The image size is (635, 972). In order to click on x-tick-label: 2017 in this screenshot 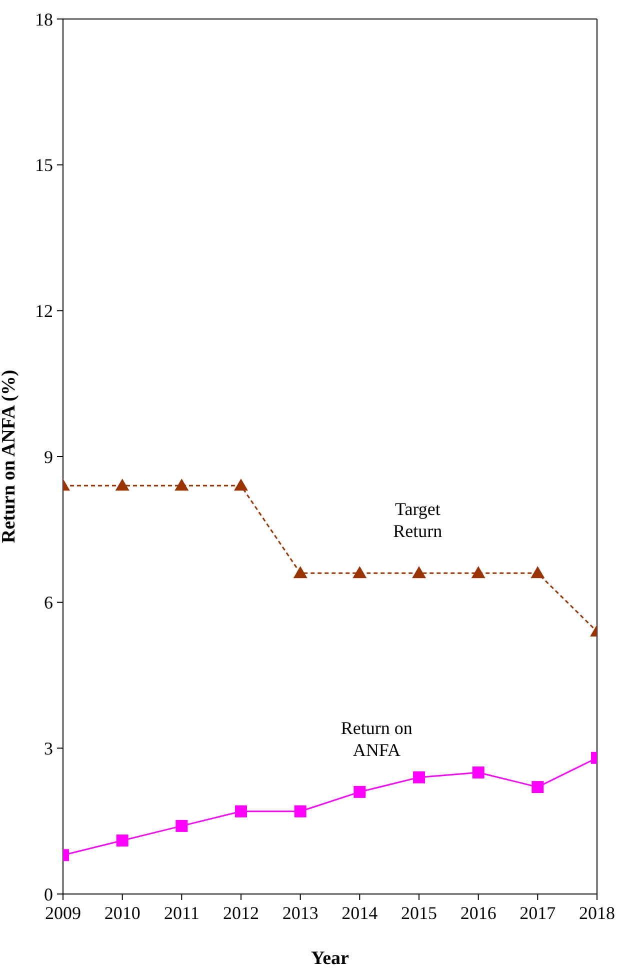, I will do `click(538, 912)`.